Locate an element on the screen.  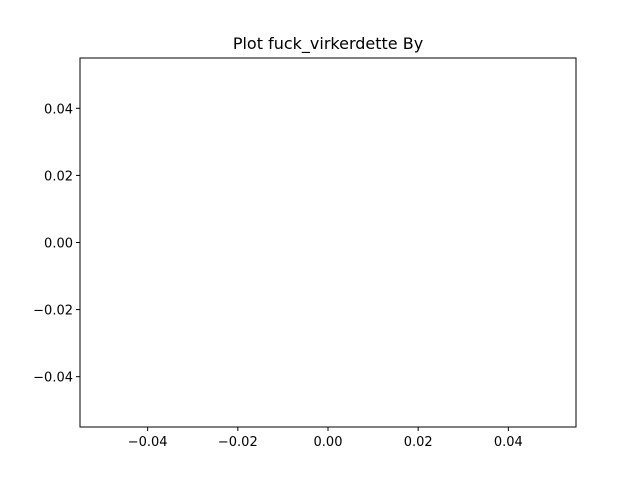
y-tick-label: −0.02 is located at coordinates (53, 311).